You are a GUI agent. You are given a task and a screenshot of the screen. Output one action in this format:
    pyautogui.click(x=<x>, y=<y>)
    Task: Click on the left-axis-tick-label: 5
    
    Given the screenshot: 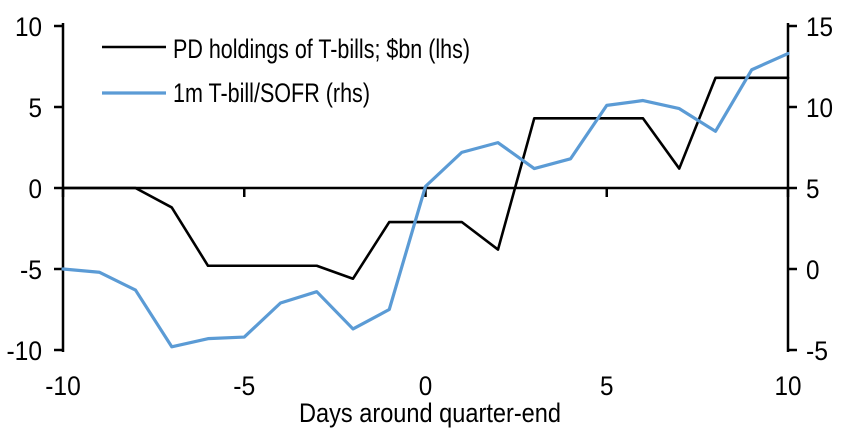 What is the action you would take?
    pyautogui.click(x=36, y=108)
    